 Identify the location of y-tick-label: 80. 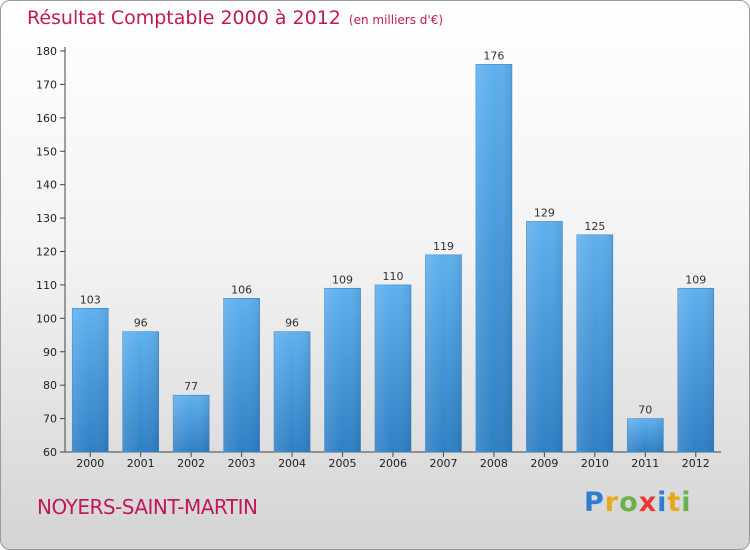
(50, 385).